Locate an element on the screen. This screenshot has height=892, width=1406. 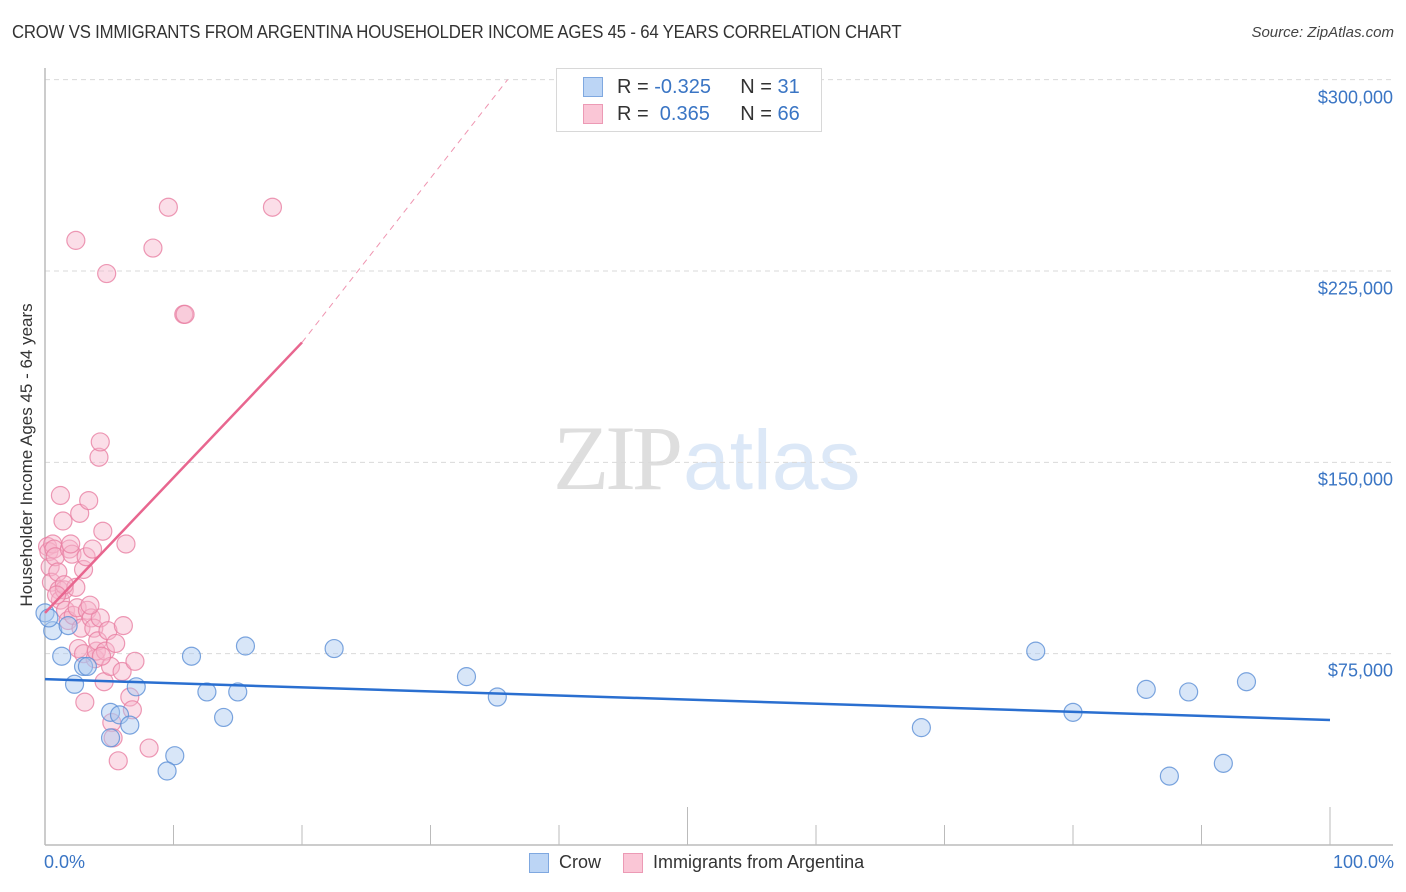
y-axis-title: Householder Income Ages 45 - 64 years is located at coordinates (26, 455).